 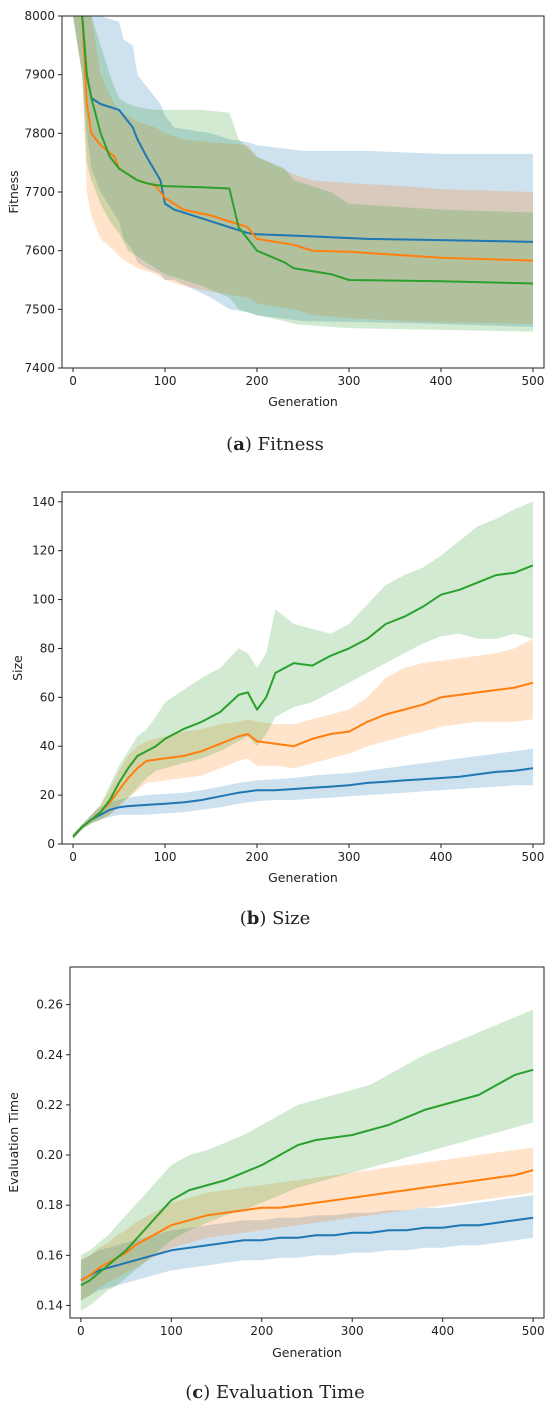 I want to click on y-tick-label: 140, so click(x=43, y=502).